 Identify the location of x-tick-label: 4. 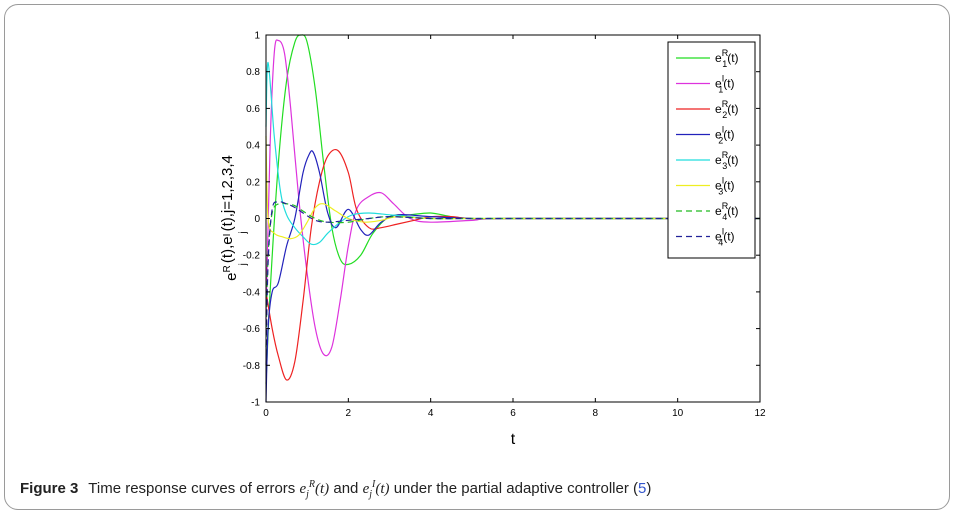
(431, 413).